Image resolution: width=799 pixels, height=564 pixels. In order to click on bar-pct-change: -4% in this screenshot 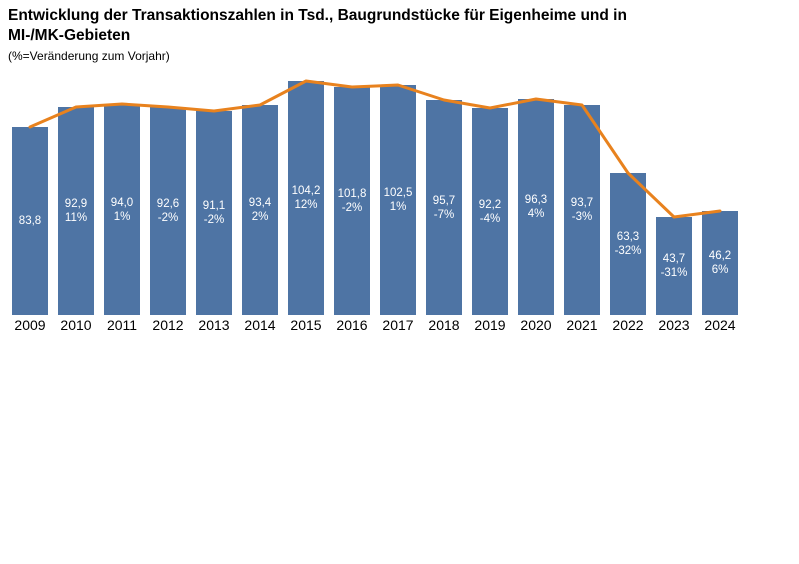, I will do `click(490, 218)`.